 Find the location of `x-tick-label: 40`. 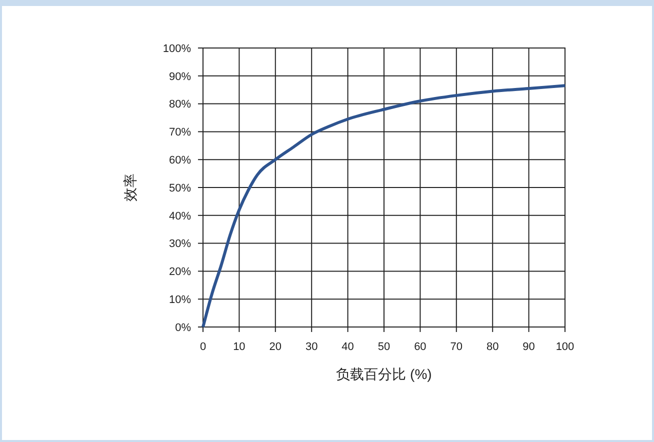

x-tick-label: 40 is located at coordinates (348, 347).